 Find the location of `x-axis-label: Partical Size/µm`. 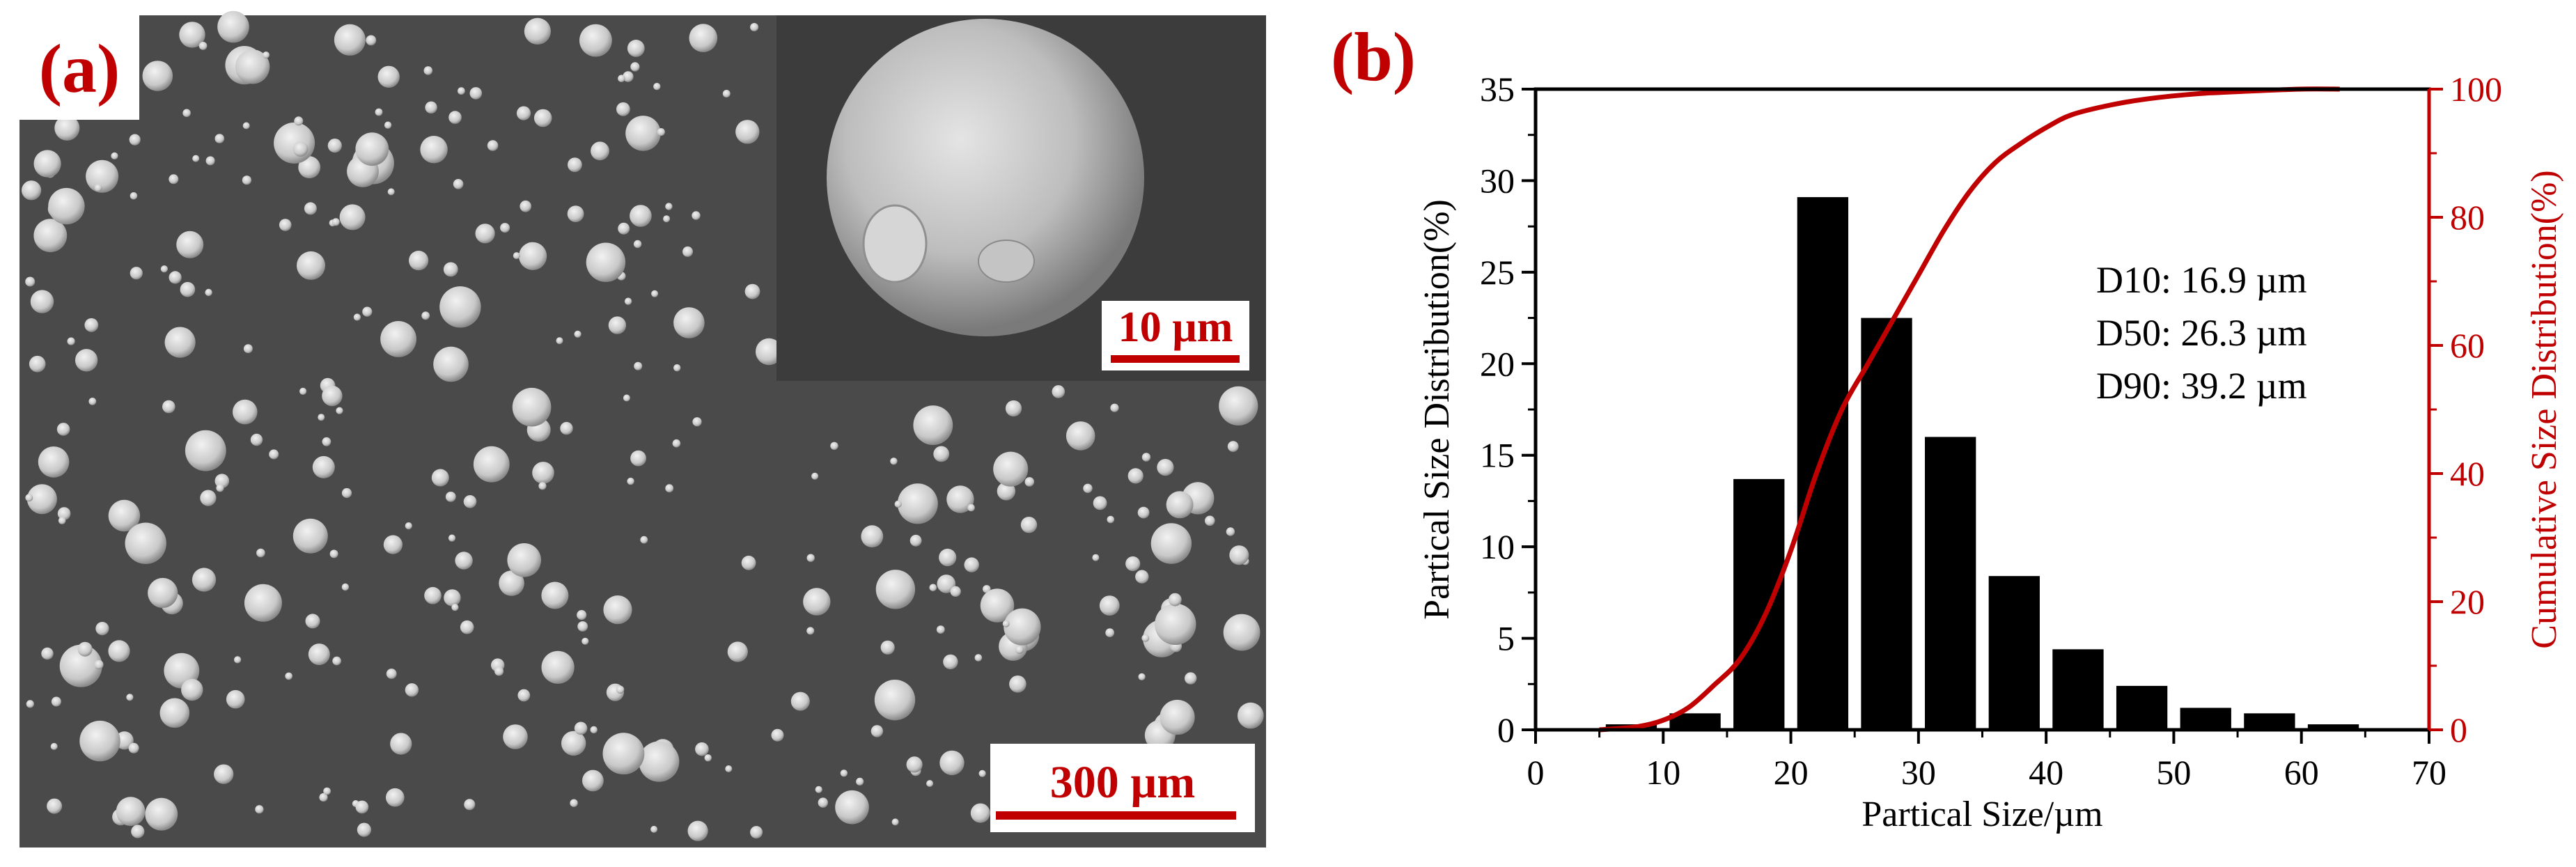

x-axis-label: Partical Size/µm is located at coordinates (1981, 814).